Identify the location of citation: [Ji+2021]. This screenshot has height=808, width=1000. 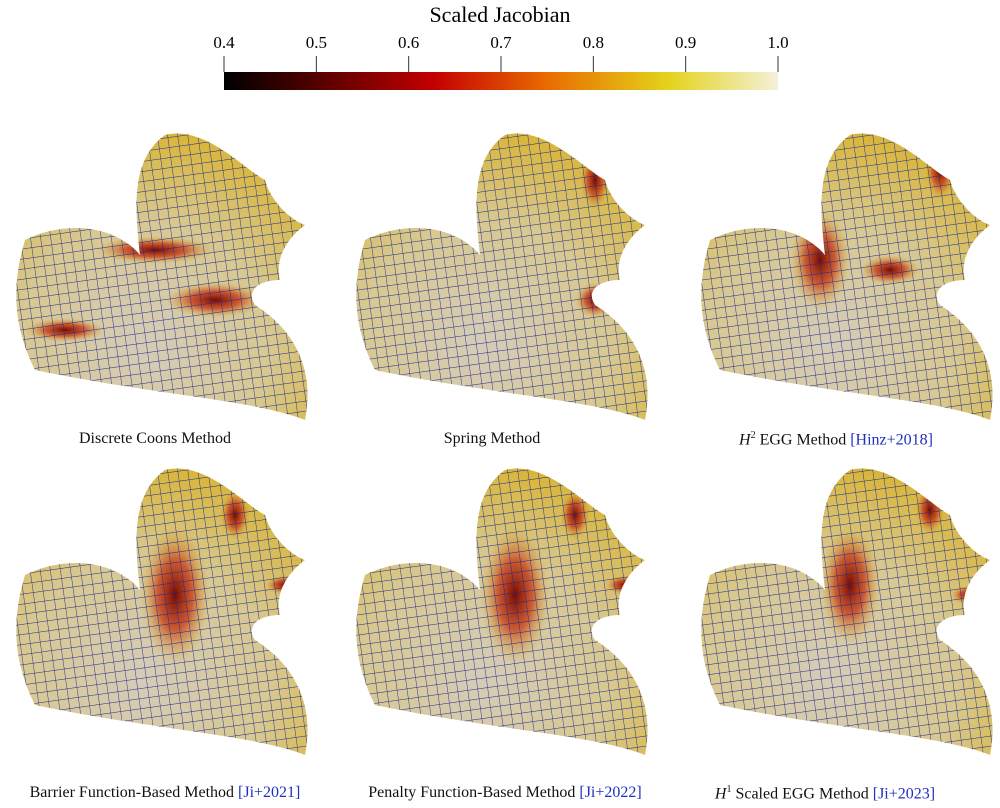
(269, 792).